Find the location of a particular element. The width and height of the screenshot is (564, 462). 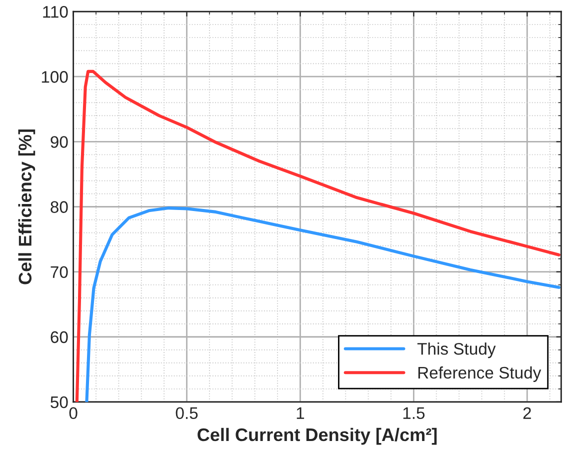

legend-label: Reference Study is located at coordinates (480, 374).